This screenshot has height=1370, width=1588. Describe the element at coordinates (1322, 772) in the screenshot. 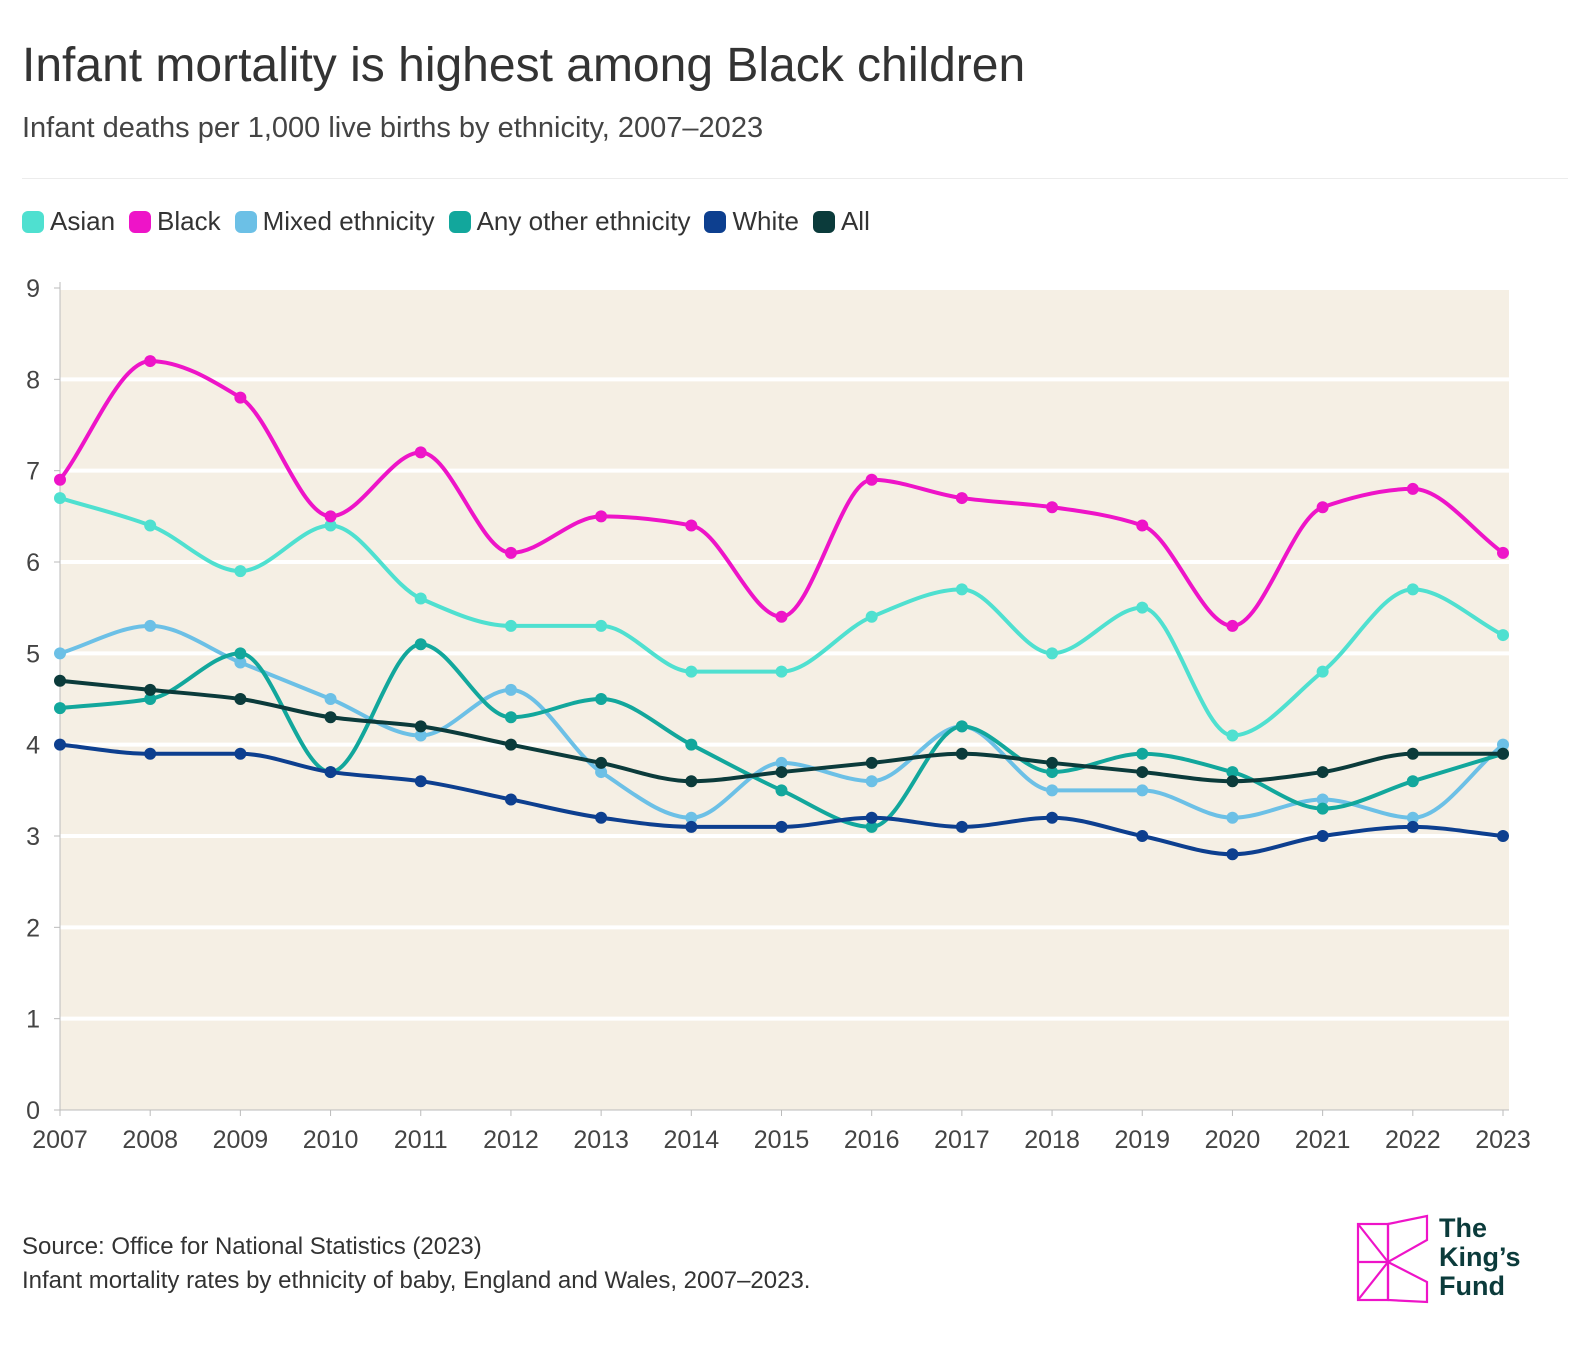

I see `data-point-all-2021` at that location.